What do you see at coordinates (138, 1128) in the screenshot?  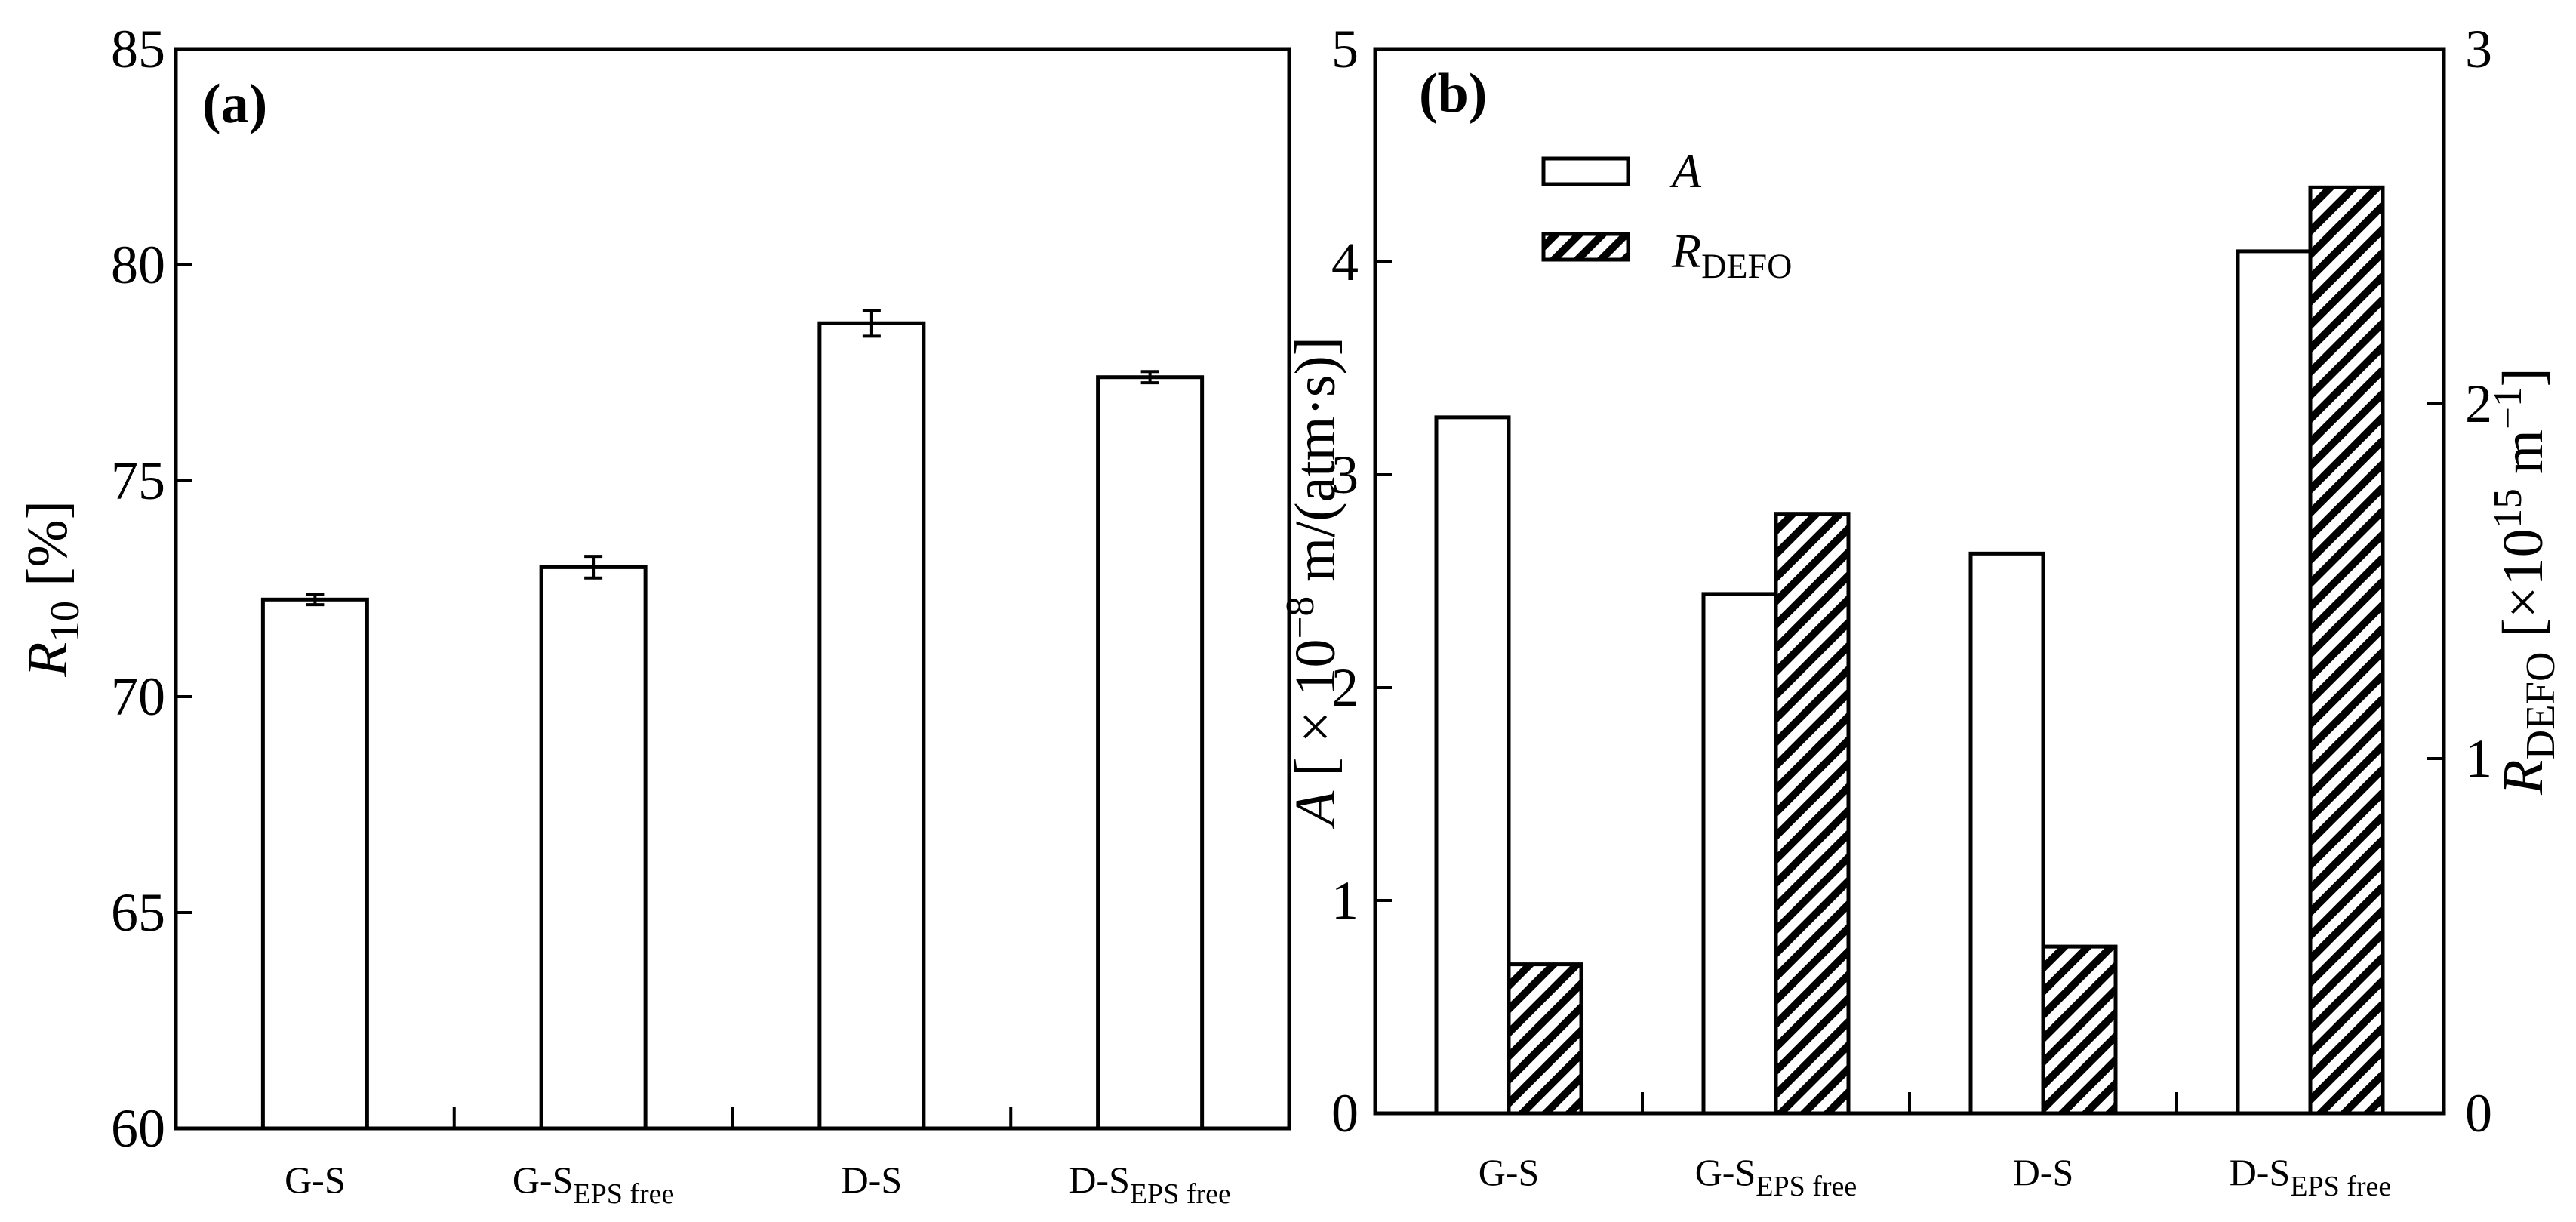 I see `a-ytick-label: 60` at bounding box center [138, 1128].